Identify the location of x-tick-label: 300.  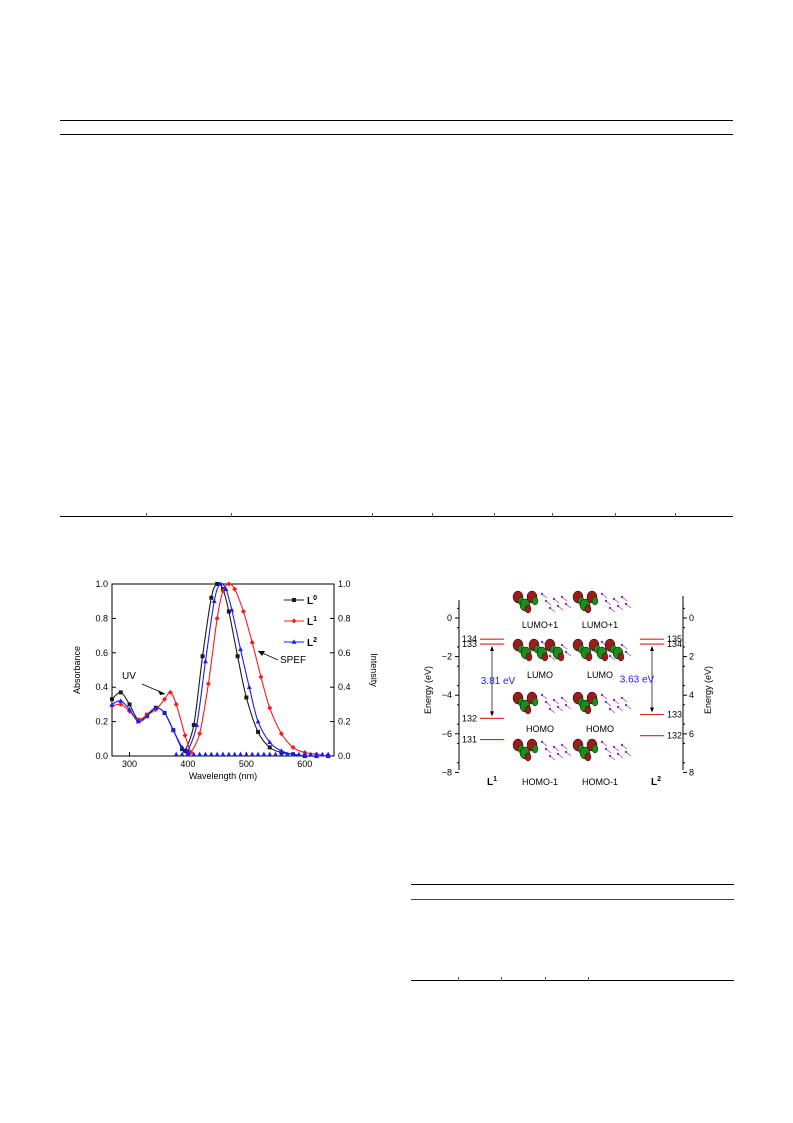
(129, 764).